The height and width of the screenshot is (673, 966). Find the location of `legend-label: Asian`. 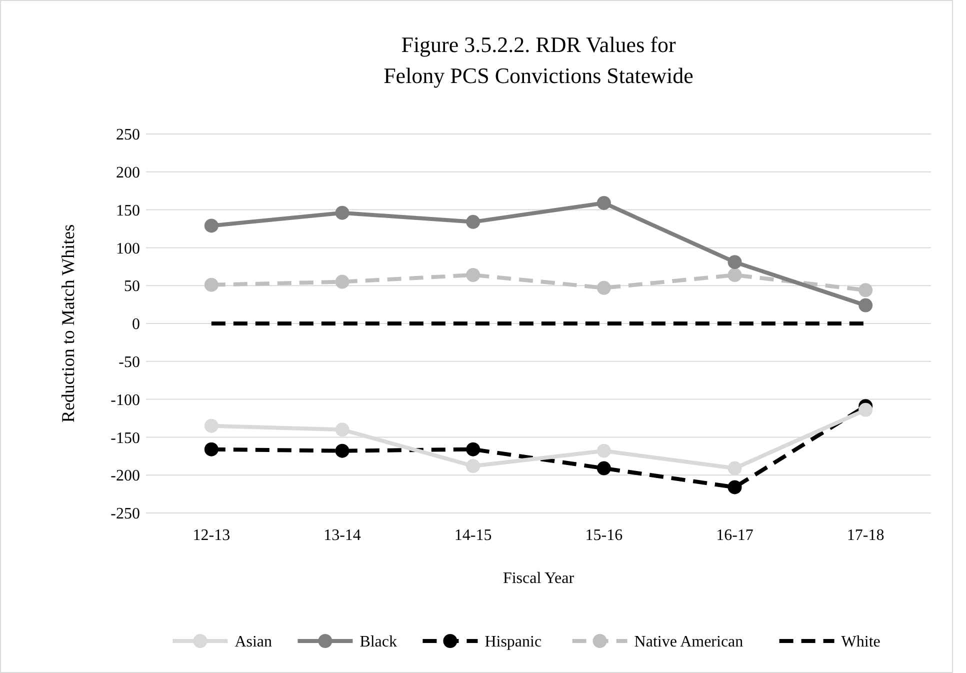

legend-label: Asian is located at coordinates (253, 642).